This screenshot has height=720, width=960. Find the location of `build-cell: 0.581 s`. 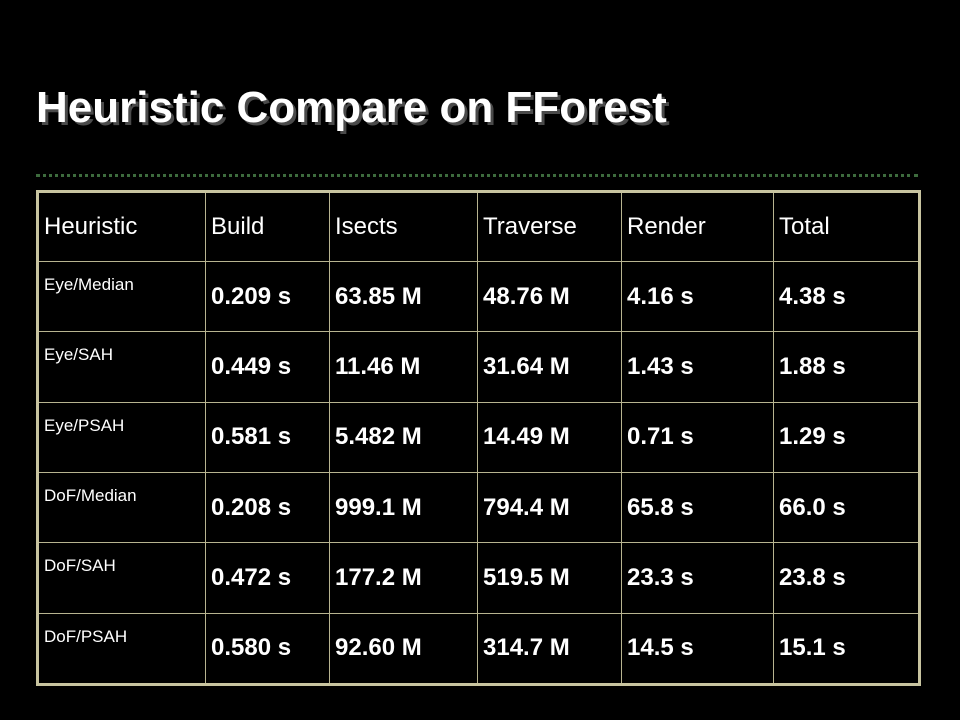

build-cell: 0.581 s is located at coordinates (267, 437).